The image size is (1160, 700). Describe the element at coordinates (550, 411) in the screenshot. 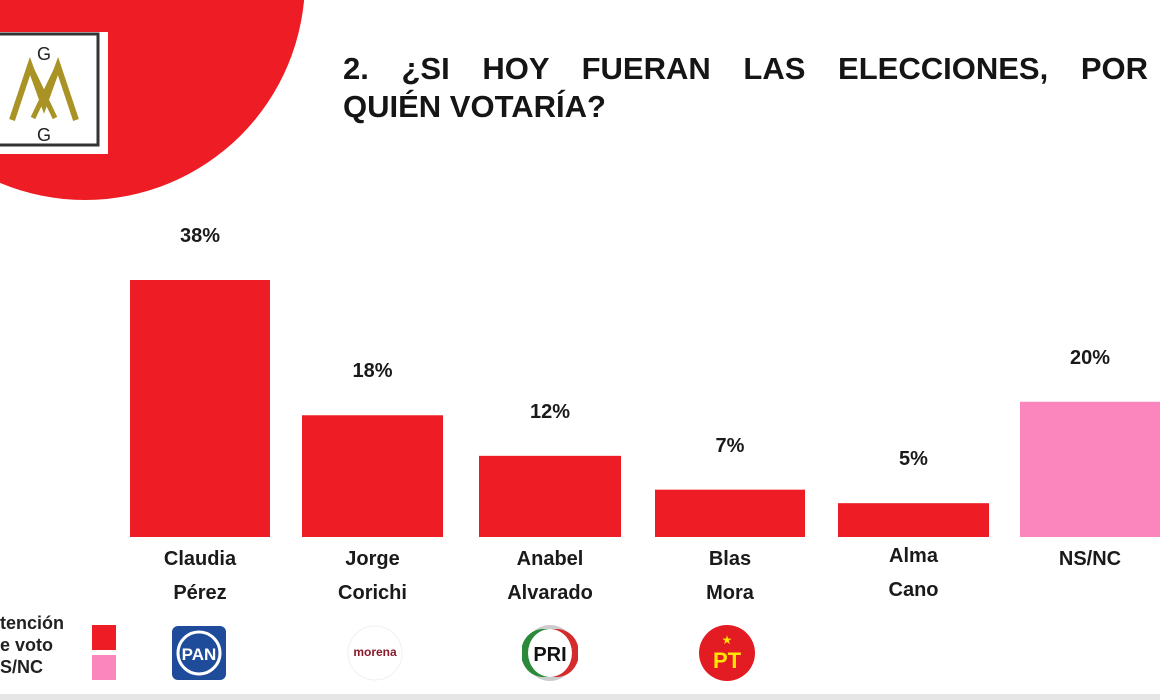

I see `data-label: 12%` at that location.